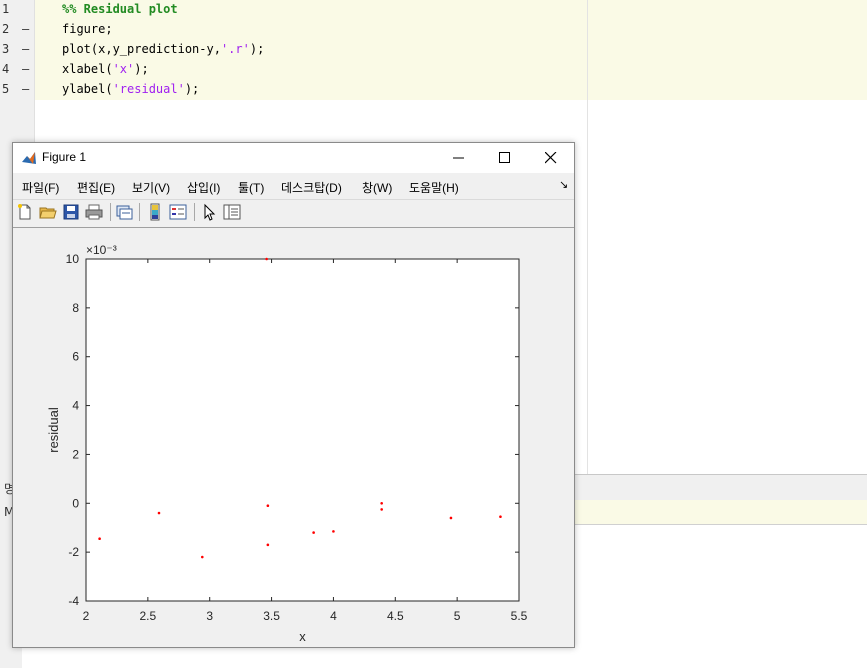 This screenshot has height=668, width=867. I want to click on minimize-icon, so click(458, 158).